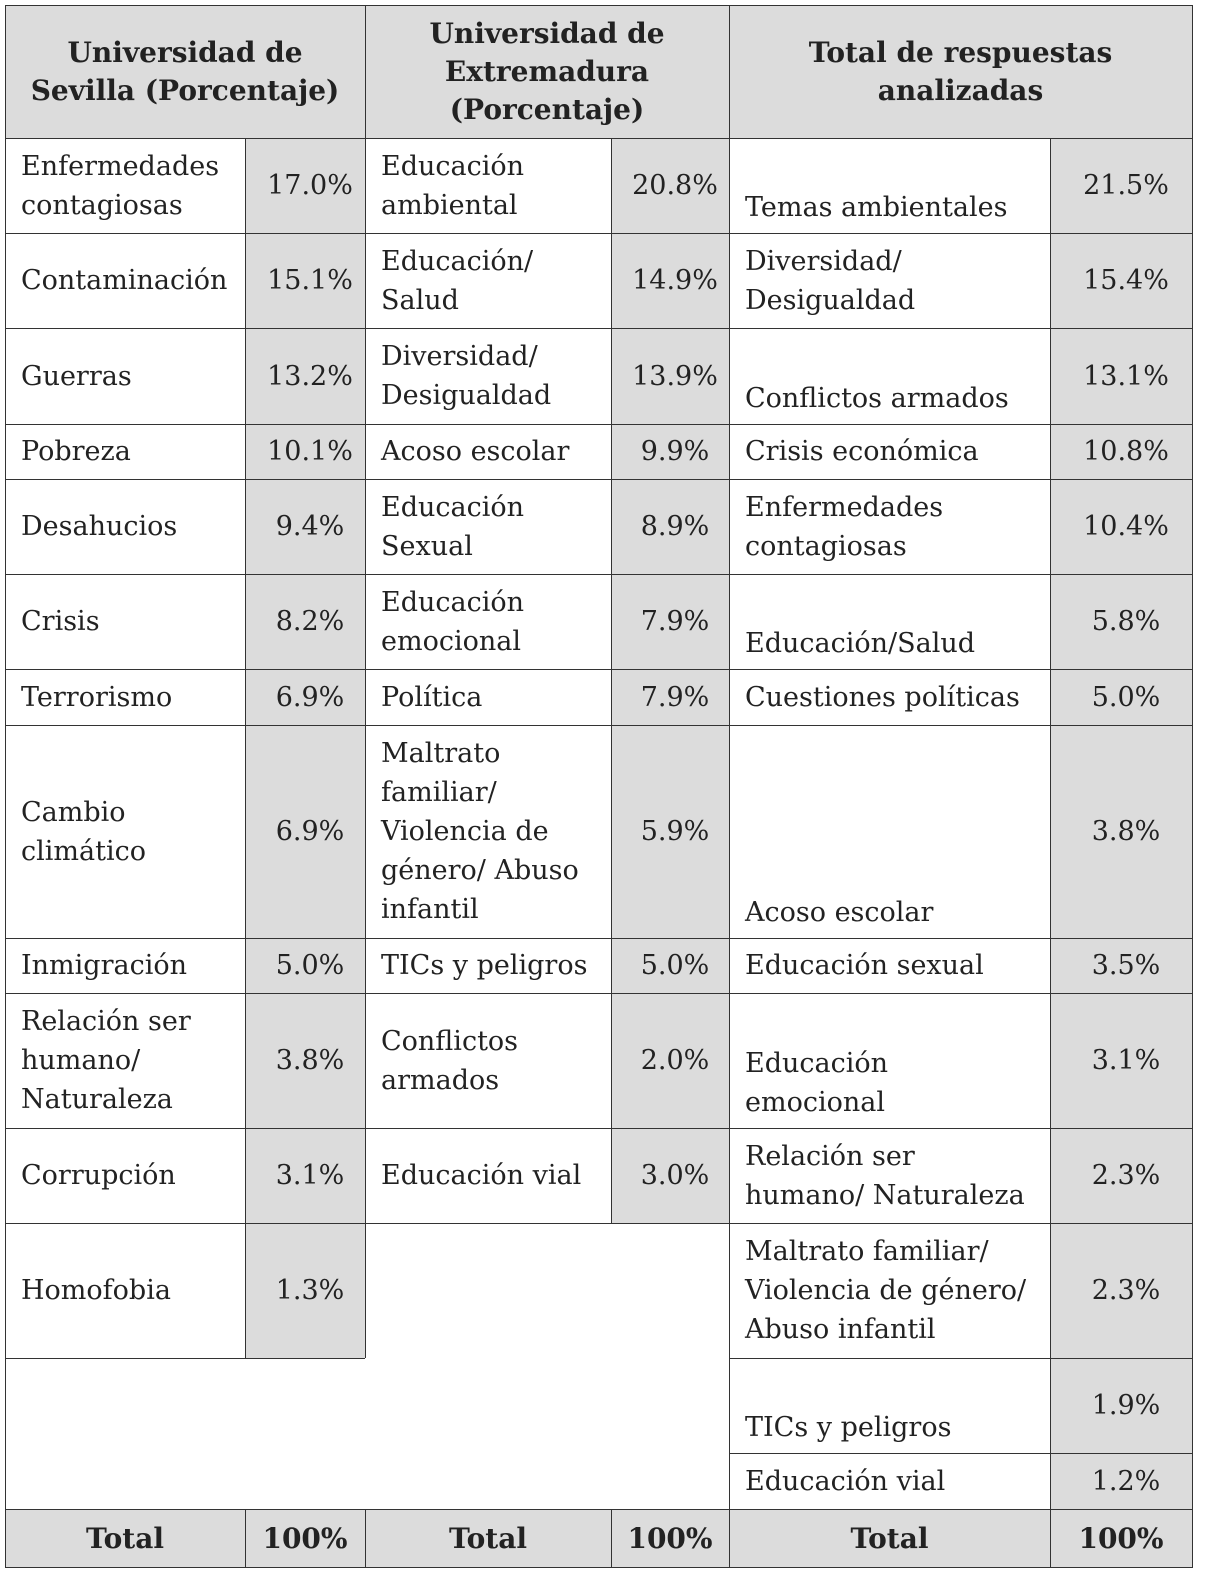  Describe the element at coordinates (1121, 185) in the screenshot. I see `total-value-1: 21.5%` at that location.